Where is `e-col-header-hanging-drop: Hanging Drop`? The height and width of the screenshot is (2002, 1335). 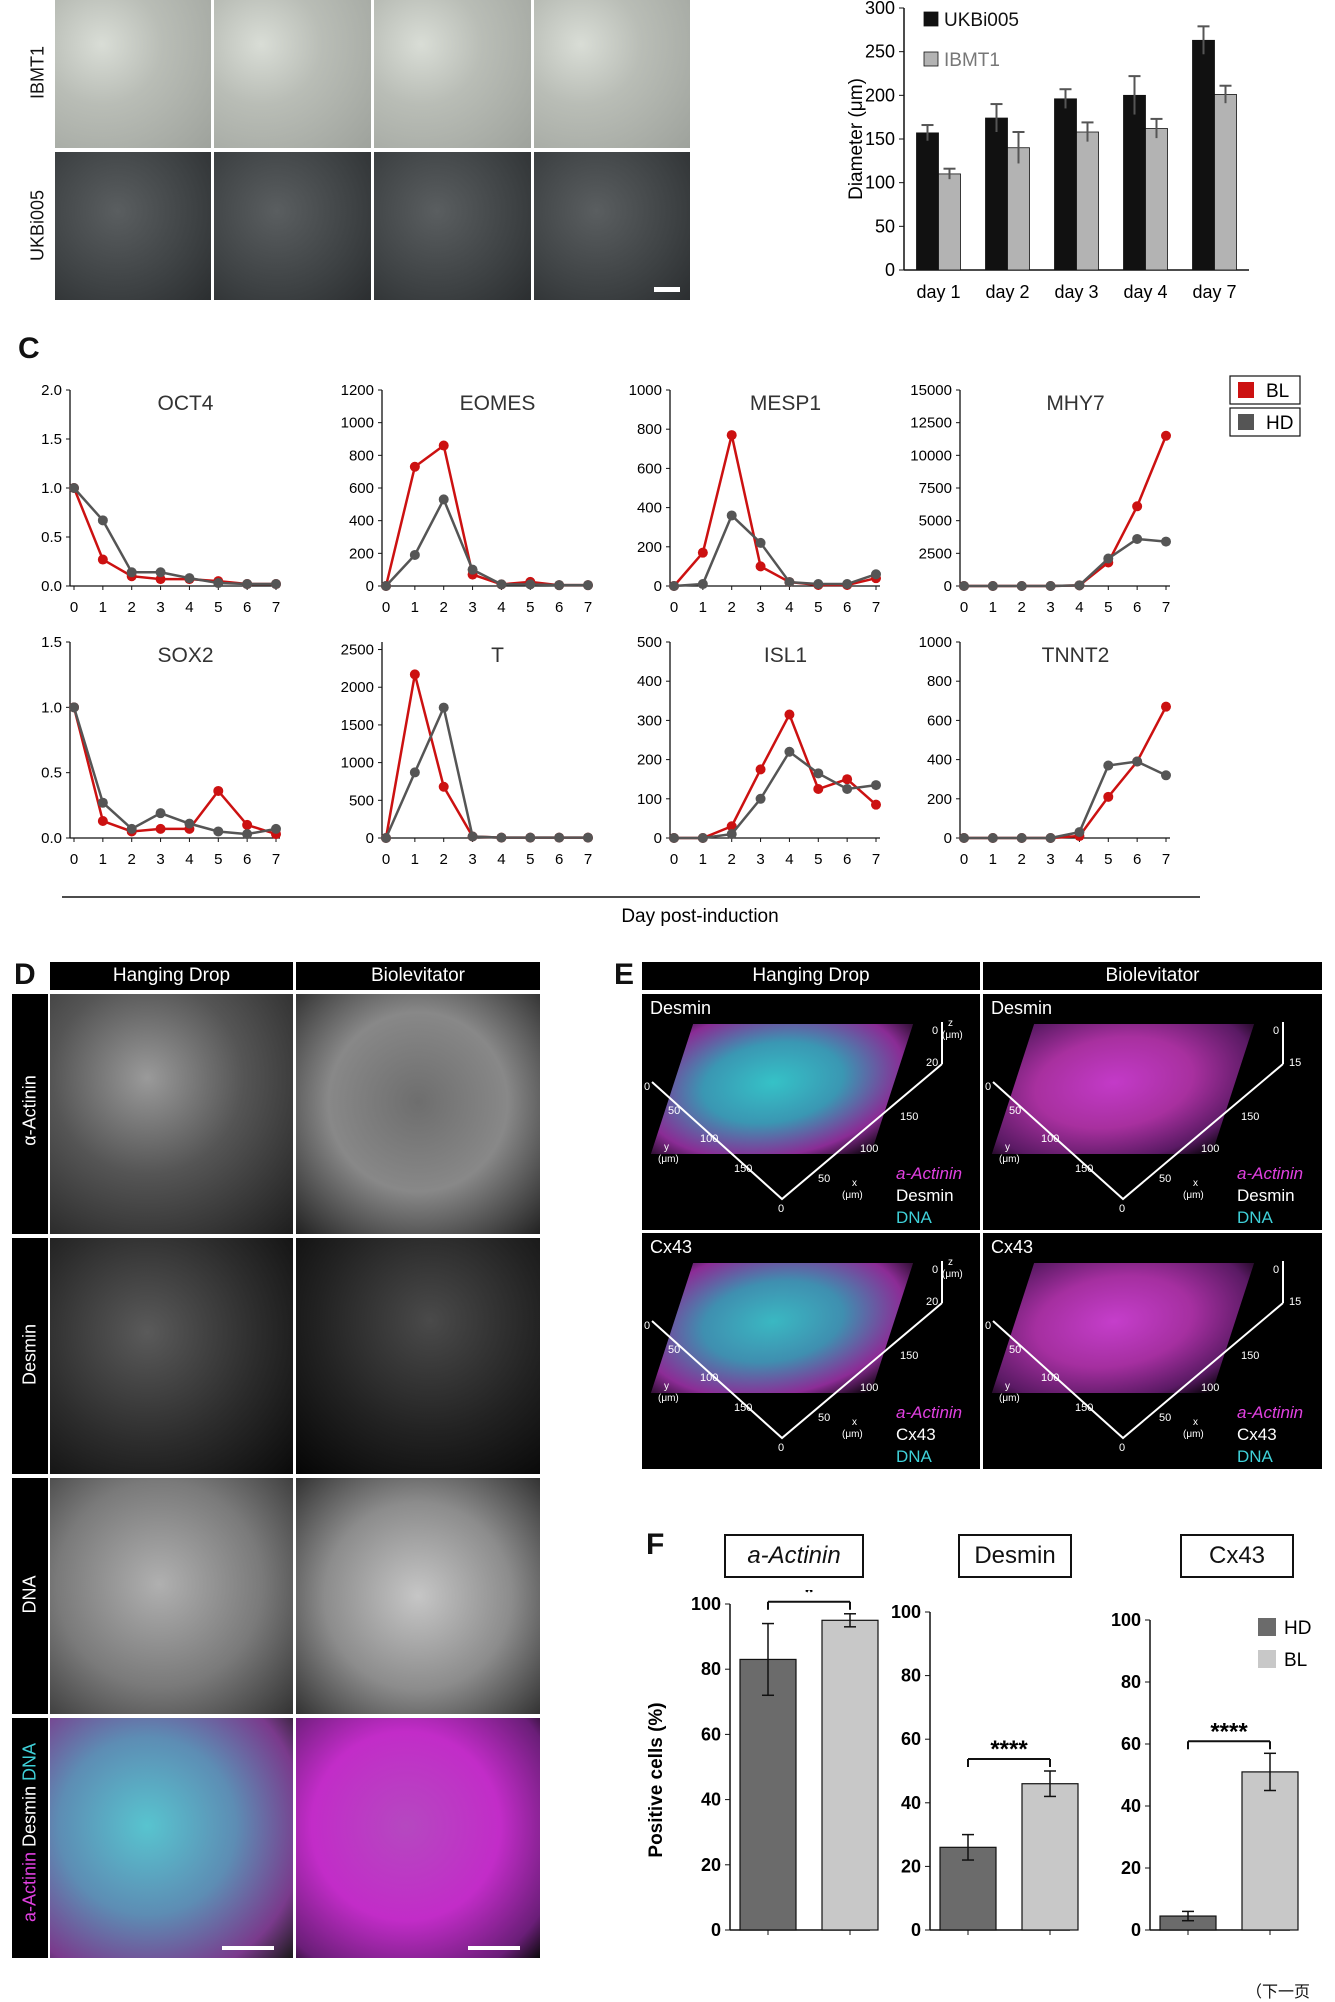 e-col-header-hanging-drop: Hanging Drop is located at coordinates (811, 976).